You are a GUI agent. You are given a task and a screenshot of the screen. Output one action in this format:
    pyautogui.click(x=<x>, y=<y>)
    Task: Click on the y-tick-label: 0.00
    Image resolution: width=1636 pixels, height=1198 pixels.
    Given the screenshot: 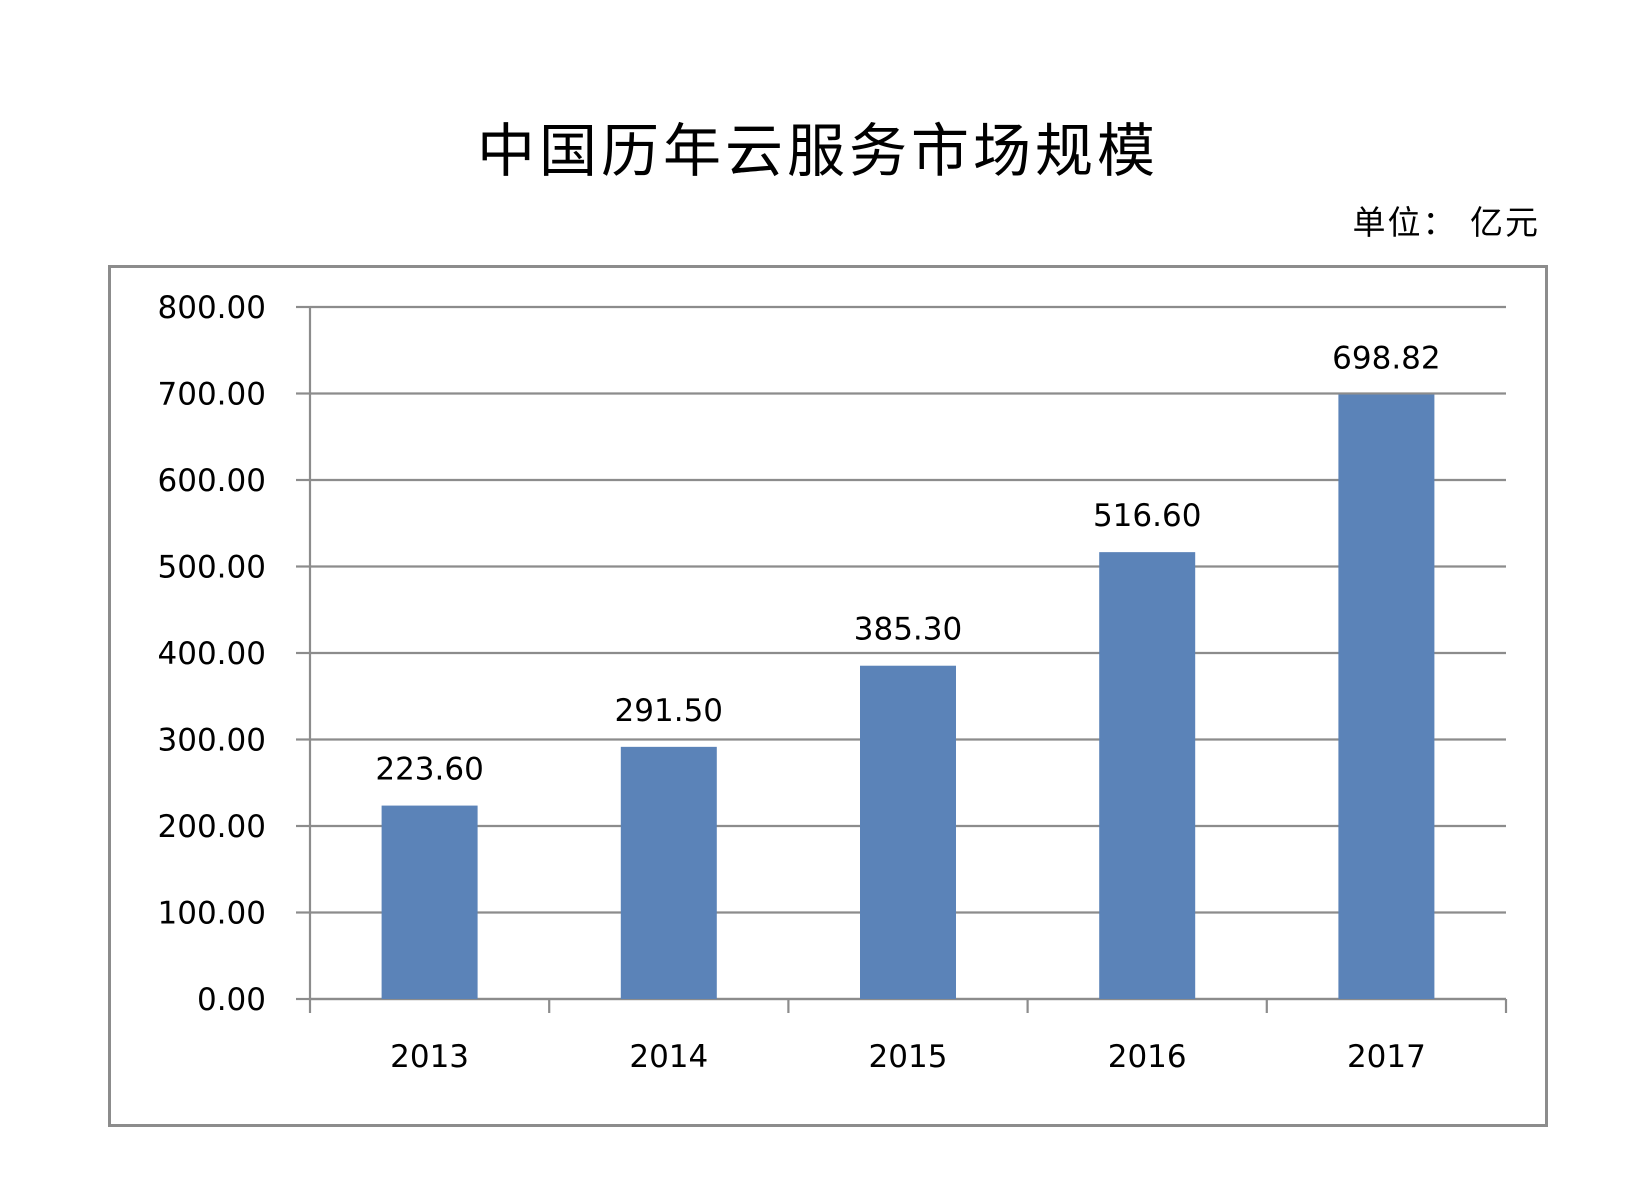 What is the action you would take?
    pyautogui.click(x=231, y=1000)
    